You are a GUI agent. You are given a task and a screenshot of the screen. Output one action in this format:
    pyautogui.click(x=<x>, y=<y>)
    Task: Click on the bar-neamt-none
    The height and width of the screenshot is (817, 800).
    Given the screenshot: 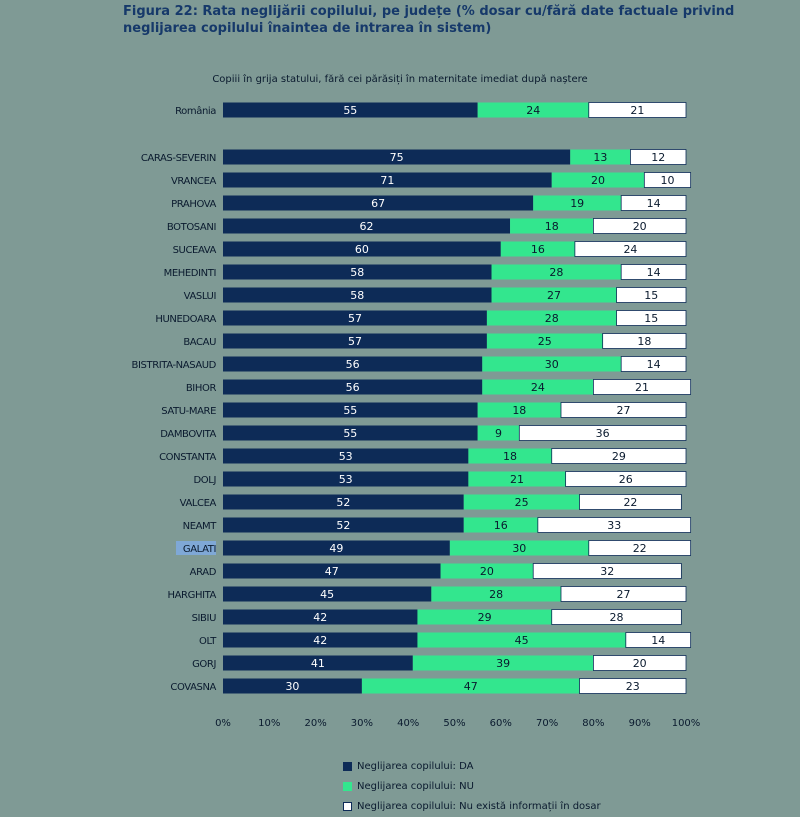 What is the action you would take?
    pyautogui.click(x=614, y=525)
    